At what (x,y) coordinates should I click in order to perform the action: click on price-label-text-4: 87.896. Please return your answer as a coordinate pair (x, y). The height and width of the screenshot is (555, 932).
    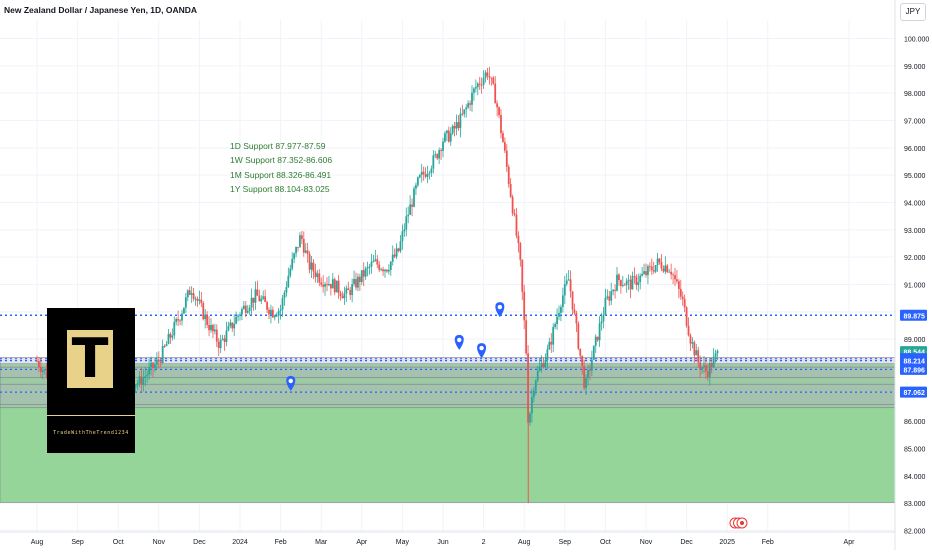
    Looking at the image, I should click on (915, 370).